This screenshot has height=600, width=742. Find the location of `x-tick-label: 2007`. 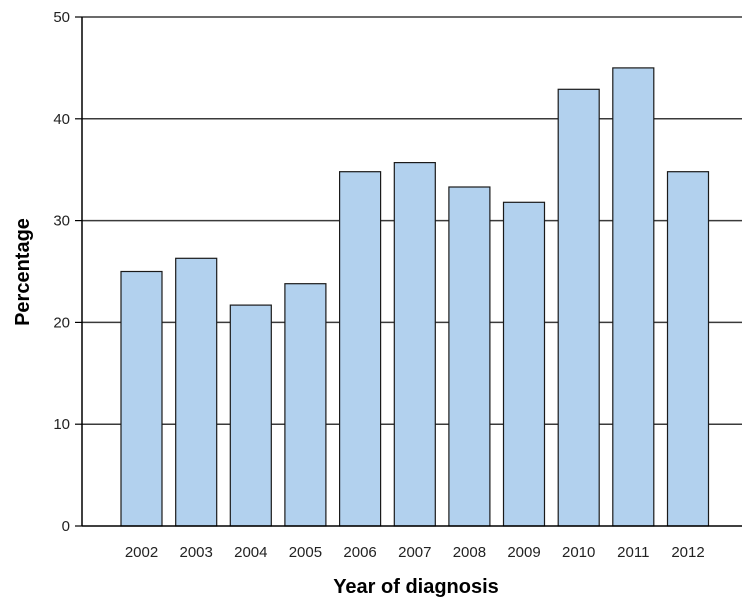

x-tick-label: 2007 is located at coordinates (414, 552).